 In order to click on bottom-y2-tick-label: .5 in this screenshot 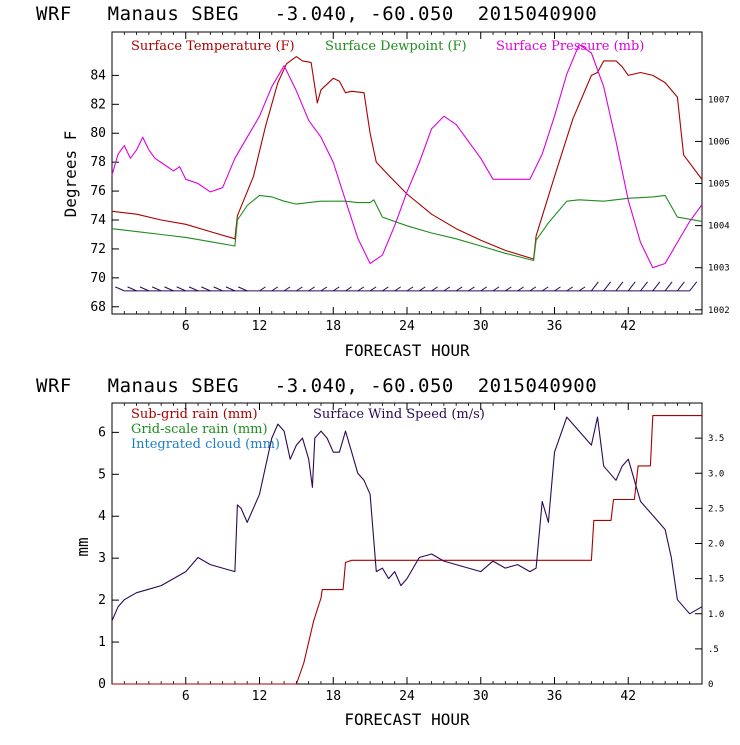, I will do `click(713, 650)`.